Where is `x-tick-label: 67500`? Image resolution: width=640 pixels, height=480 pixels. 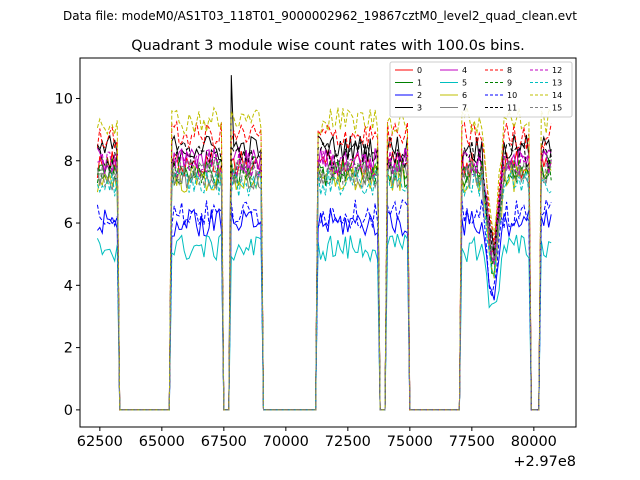 x-tick-label: 67500 is located at coordinates (224, 442).